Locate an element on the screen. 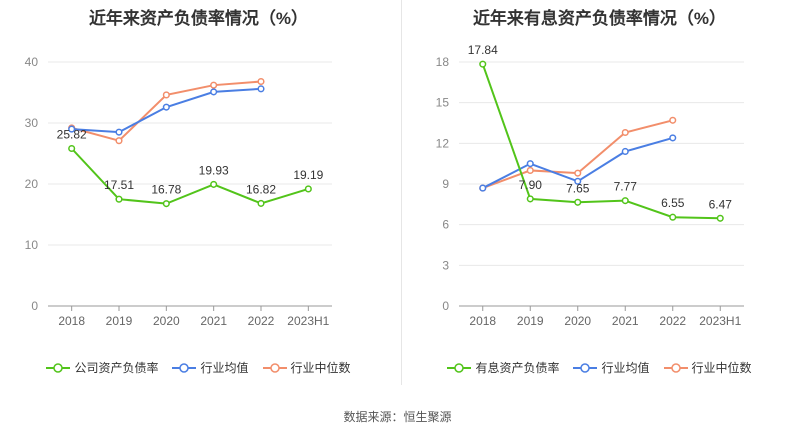 The image size is (795, 439). y-tick-label: 30 is located at coordinates (32, 123).